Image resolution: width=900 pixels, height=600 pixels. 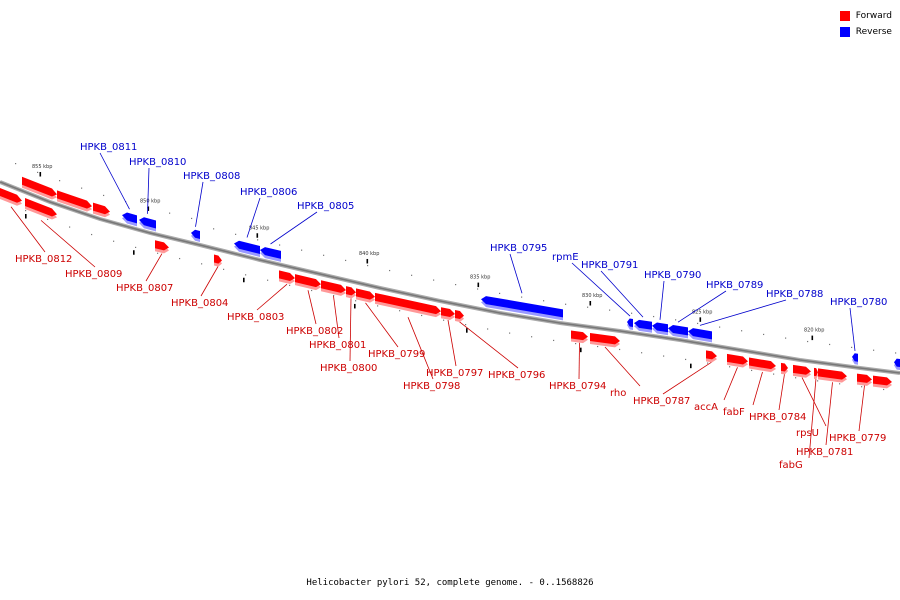 I want to click on gene-label-hpkb-0781: HPKB_0781, so click(x=824, y=452).